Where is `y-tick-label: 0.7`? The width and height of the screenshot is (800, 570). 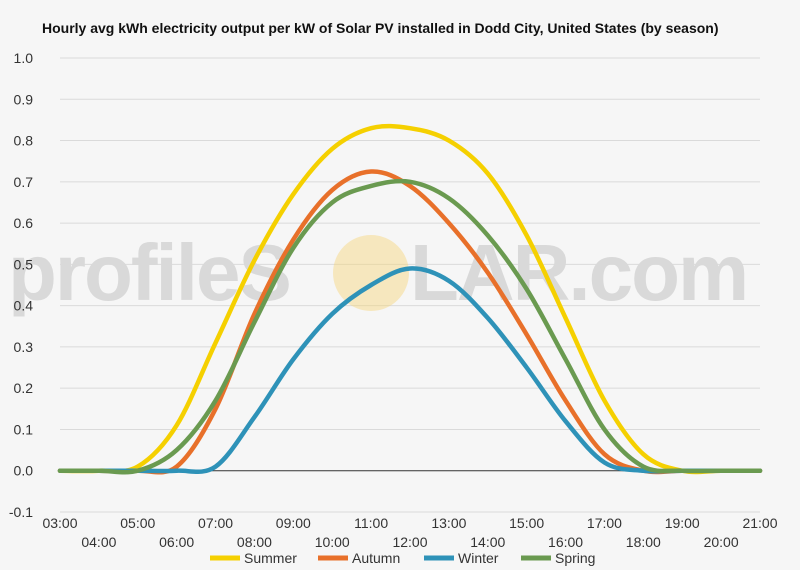 y-tick-label: 0.7 is located at coordinates (24, 182).